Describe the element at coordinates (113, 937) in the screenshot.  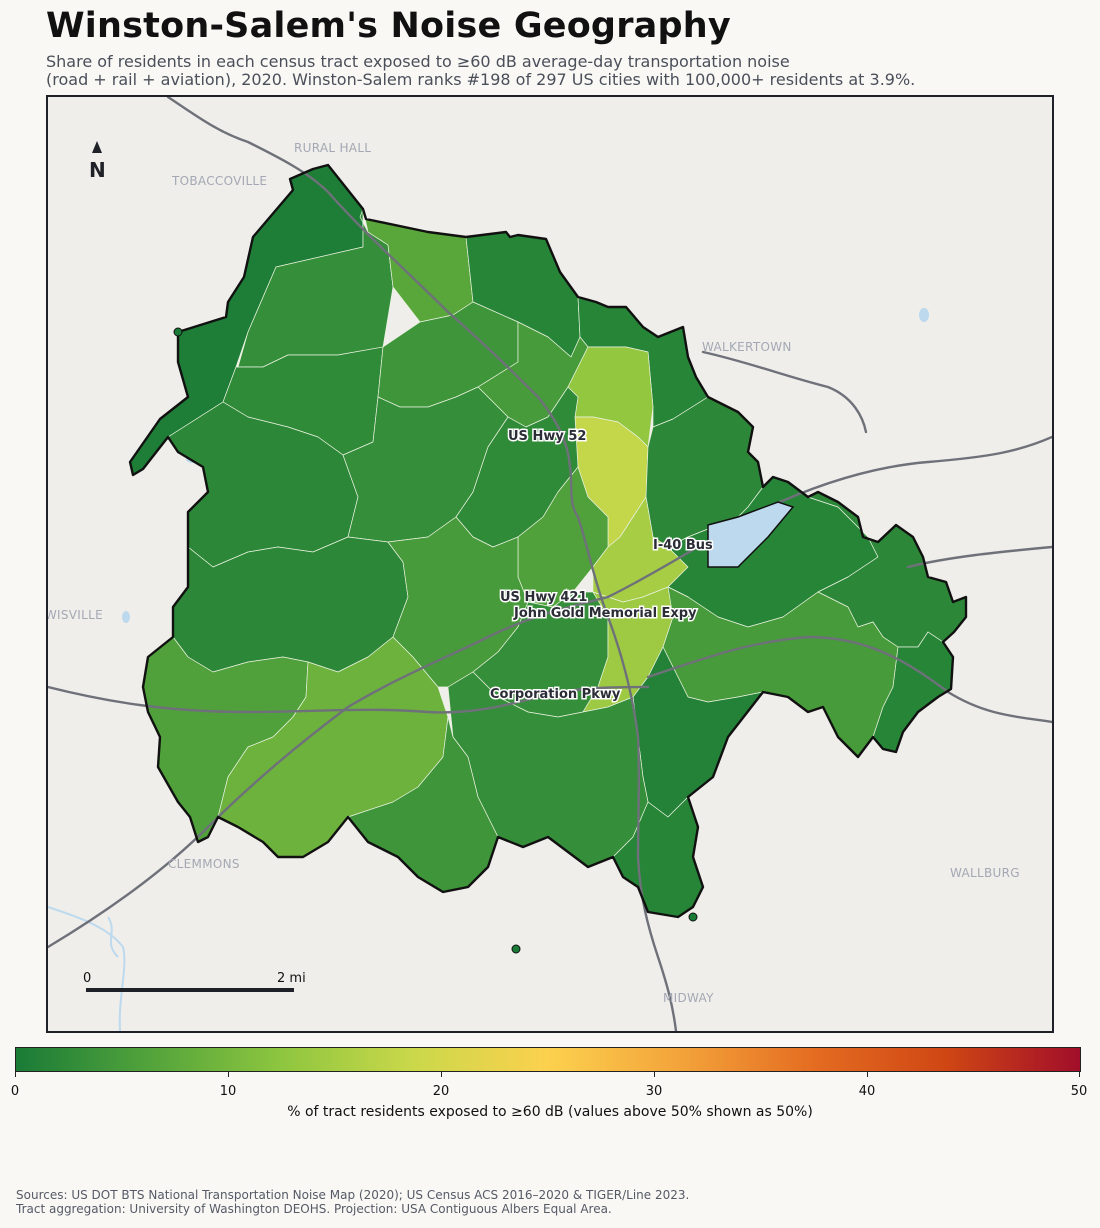
I see `creek-branch` at that location.